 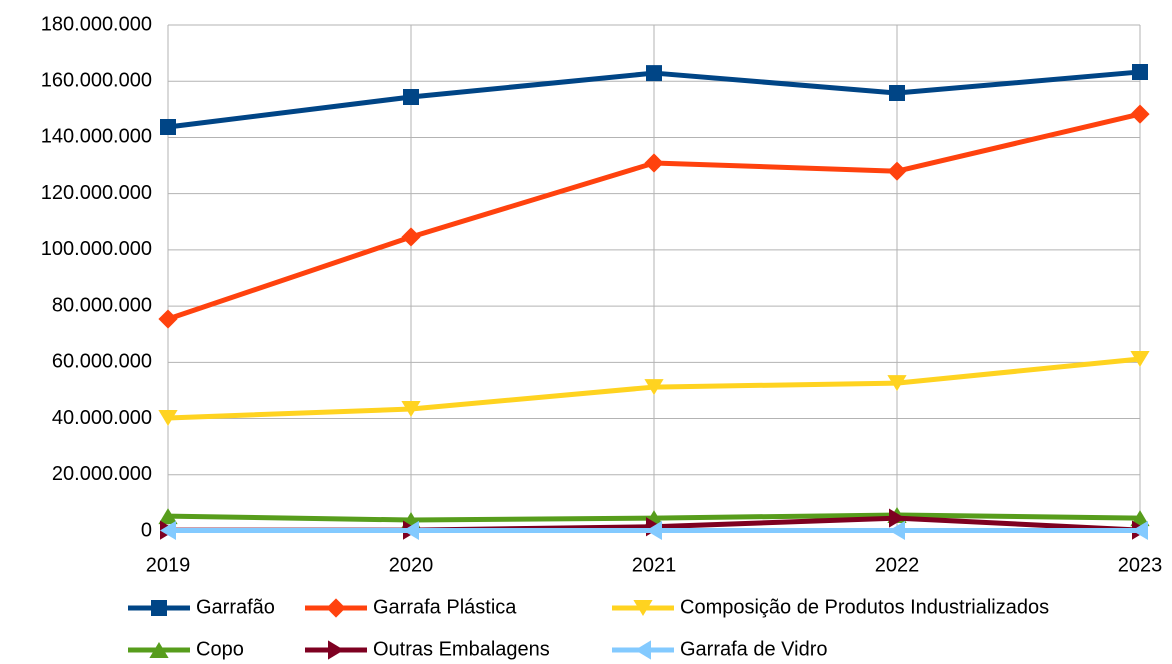 What do you see at coordinates (96, 137) in the screenshot?
I see `y-tick-label: 140.000.000` at bounding box center [96, 137].